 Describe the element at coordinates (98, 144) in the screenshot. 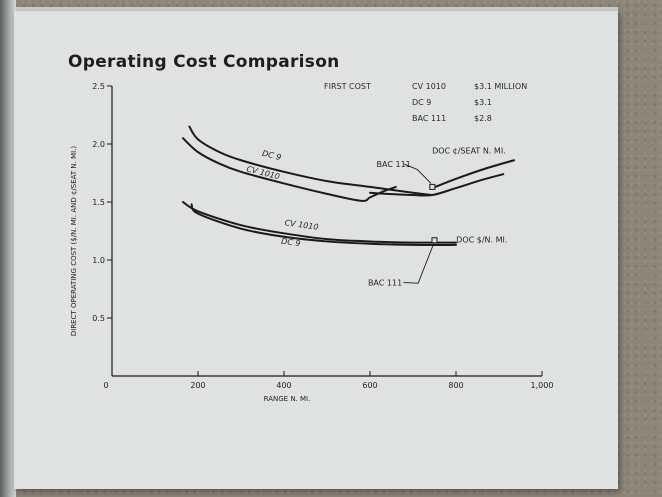

I see `y-tick-label: 2.0` at that location.